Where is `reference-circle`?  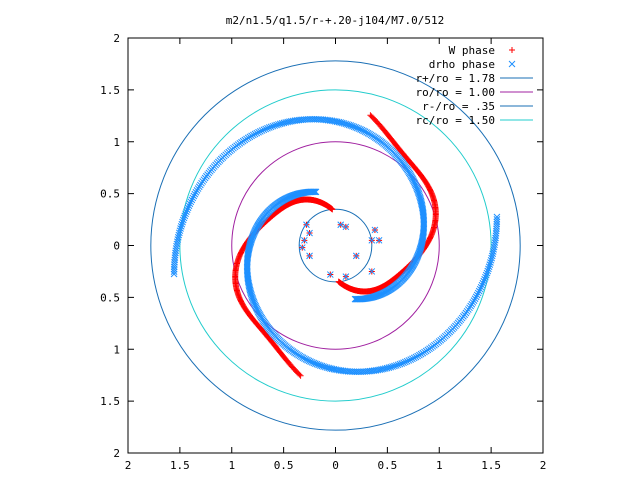
reference-circle is located at coordinates (335, 245).